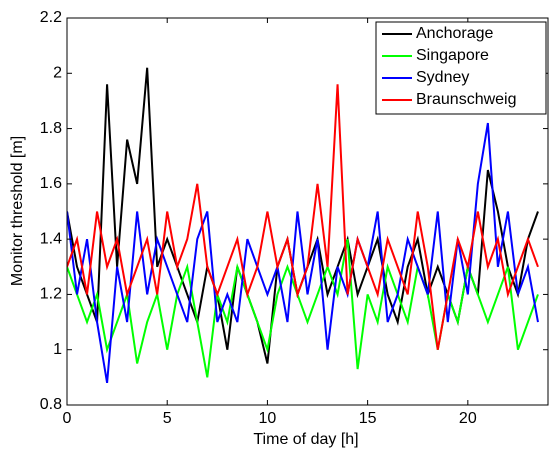 This screenshot has width=550, height=462. I want to click on y-tick-label: 1.6, so click(51, 183).